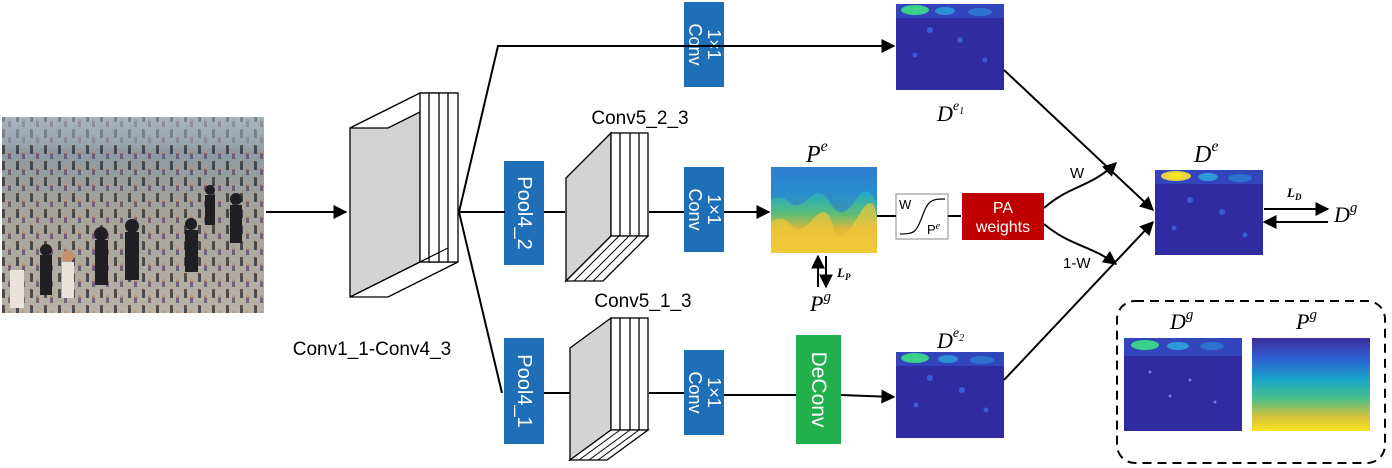  I want to click on pool4-1-block: Pool4_1, so click(524, 391).